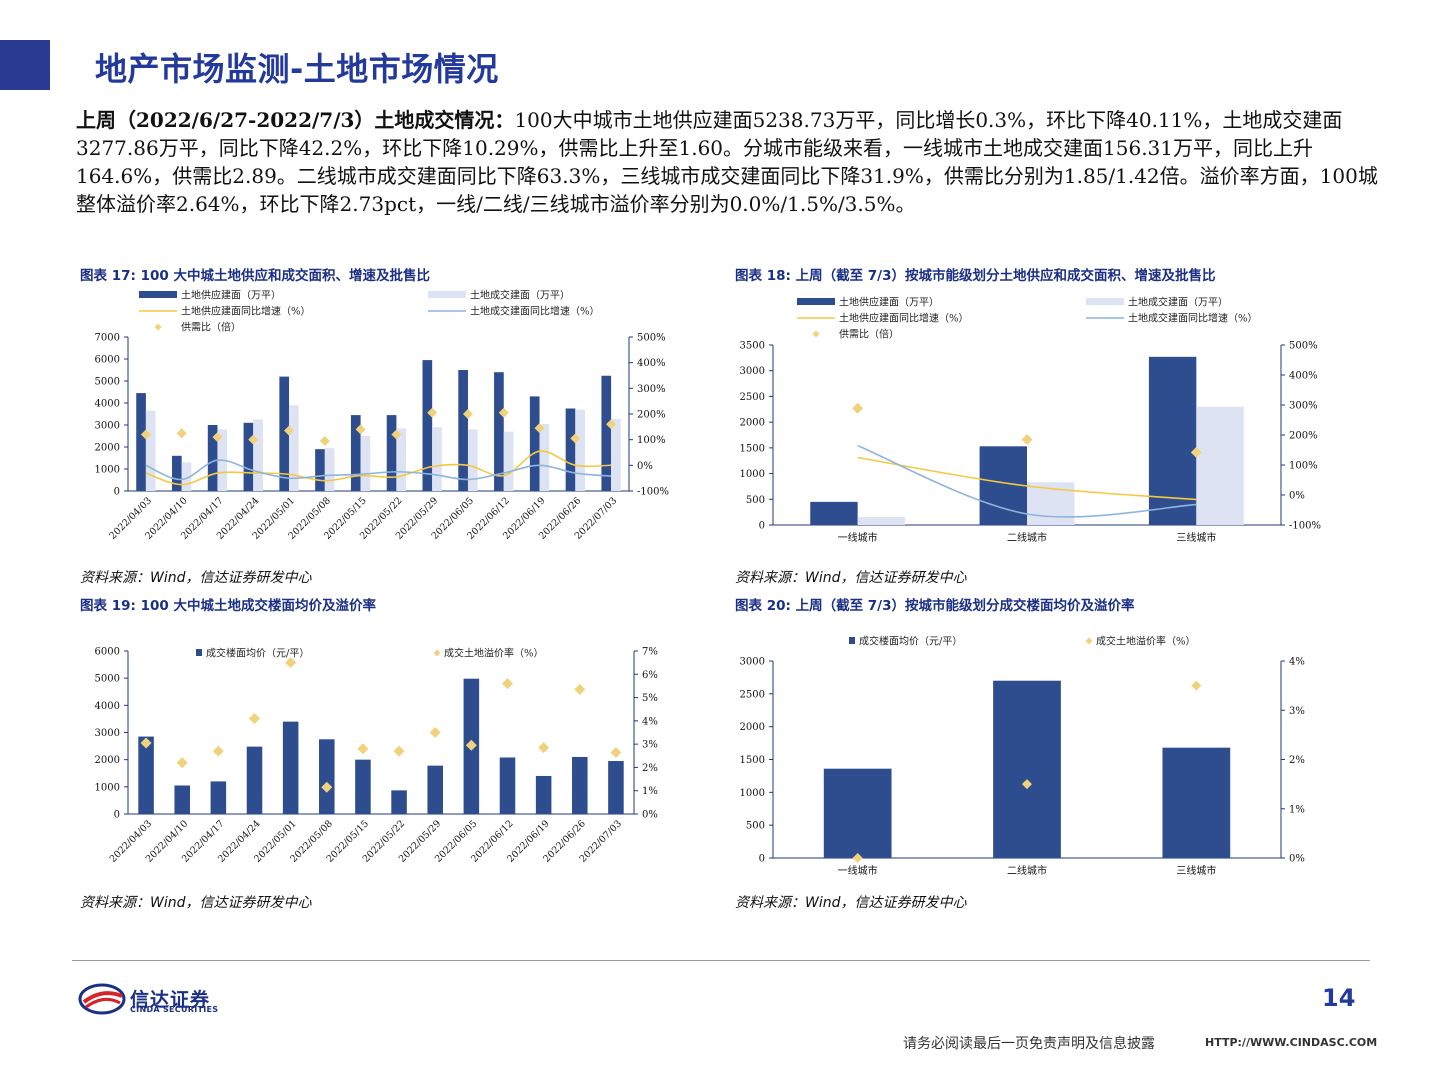 The width and height of the screenshot is (1440, 1080). Describe the element at coordinates (1146, 641) in the screenshot. I see `legend-label-1: 成交土地溢价率（%）` at that location.